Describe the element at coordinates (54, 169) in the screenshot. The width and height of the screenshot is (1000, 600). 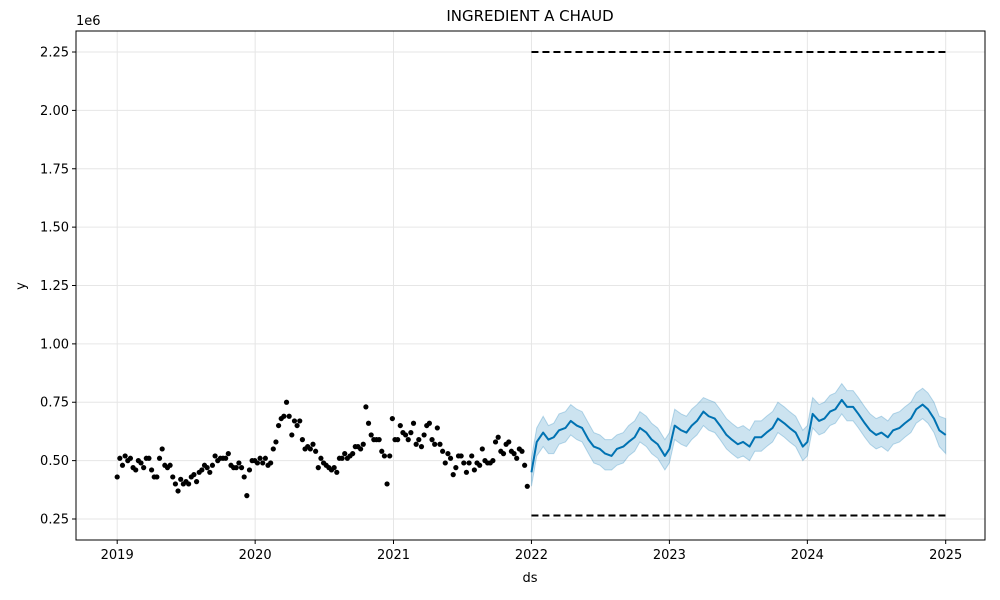
I see `y-tick-label: 1.75` at that location.